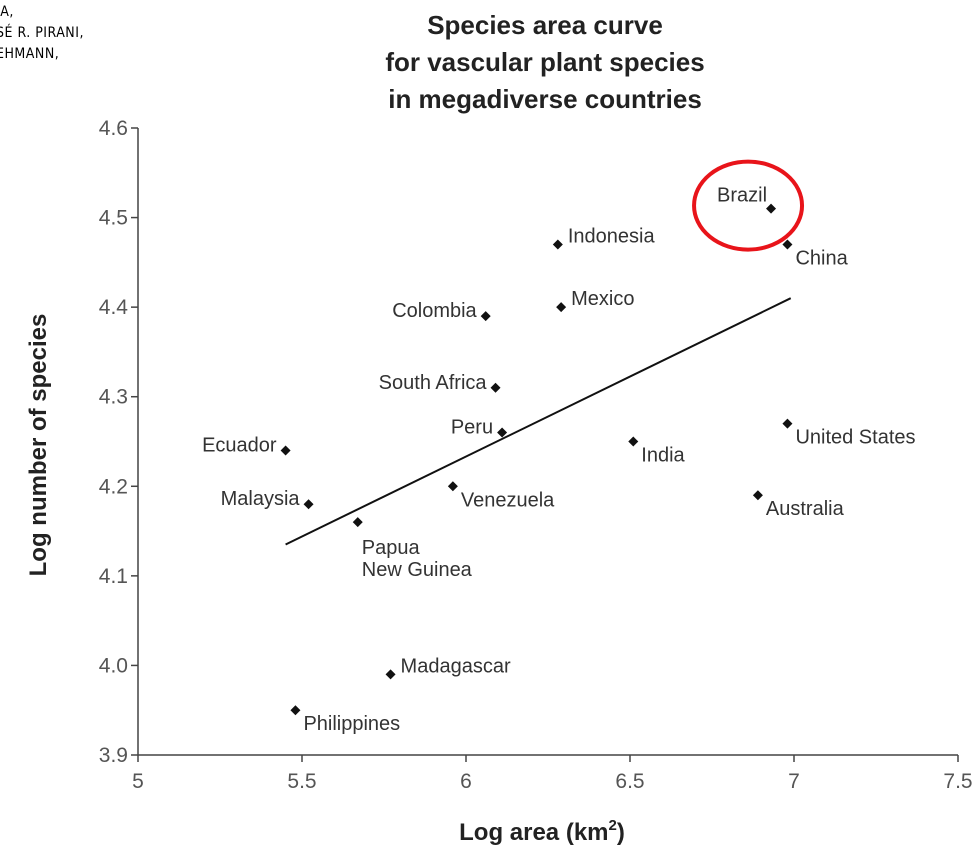 The image size is (978, 857). I want to click on label-line: Malaysia, so click(261, 499).